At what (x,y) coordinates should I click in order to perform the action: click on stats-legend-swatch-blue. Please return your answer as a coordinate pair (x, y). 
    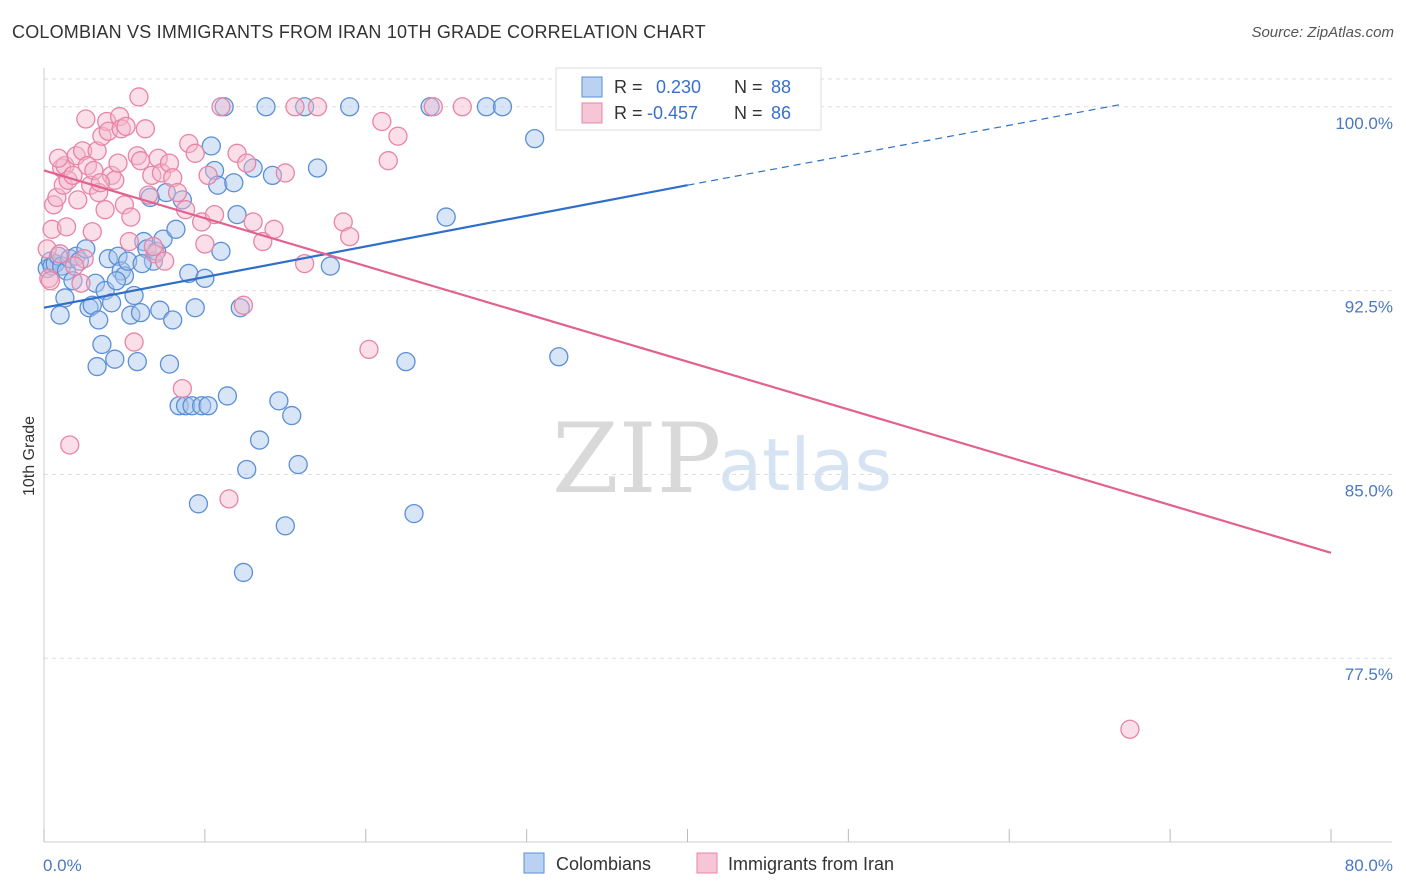
    Looking at the image, I should click on (592, 87).